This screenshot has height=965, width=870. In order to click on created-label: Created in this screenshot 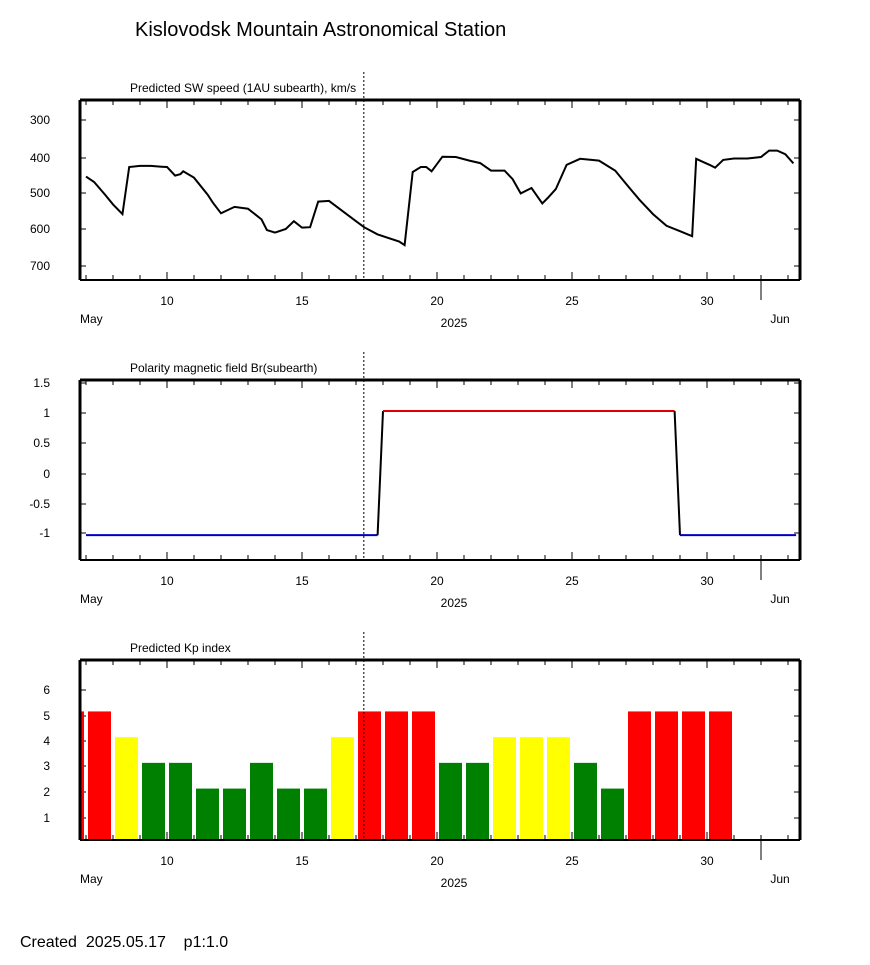, I will do `click(48, 942)`.